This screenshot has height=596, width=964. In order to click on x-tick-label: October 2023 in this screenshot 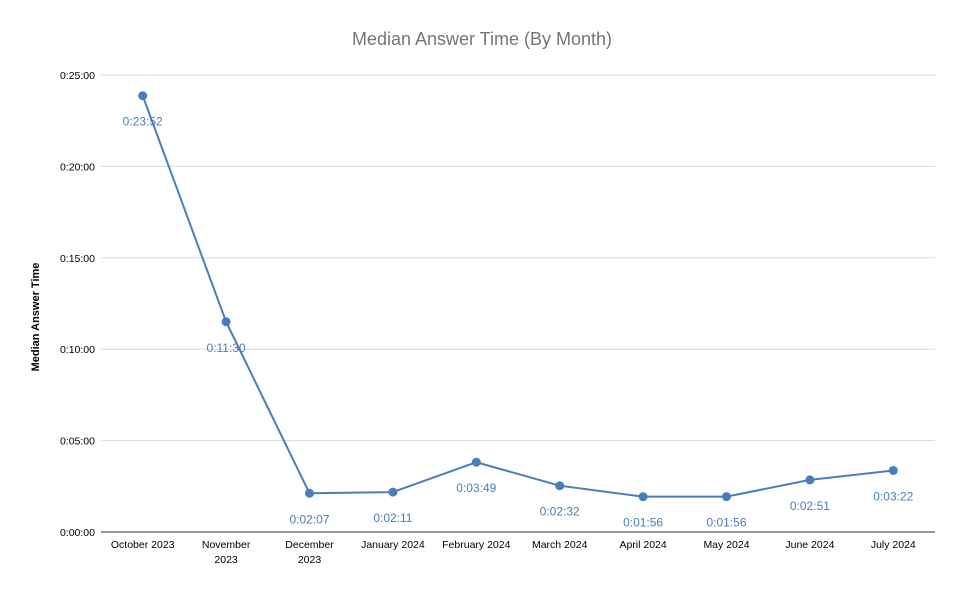, I will do `click(143, 545)`.